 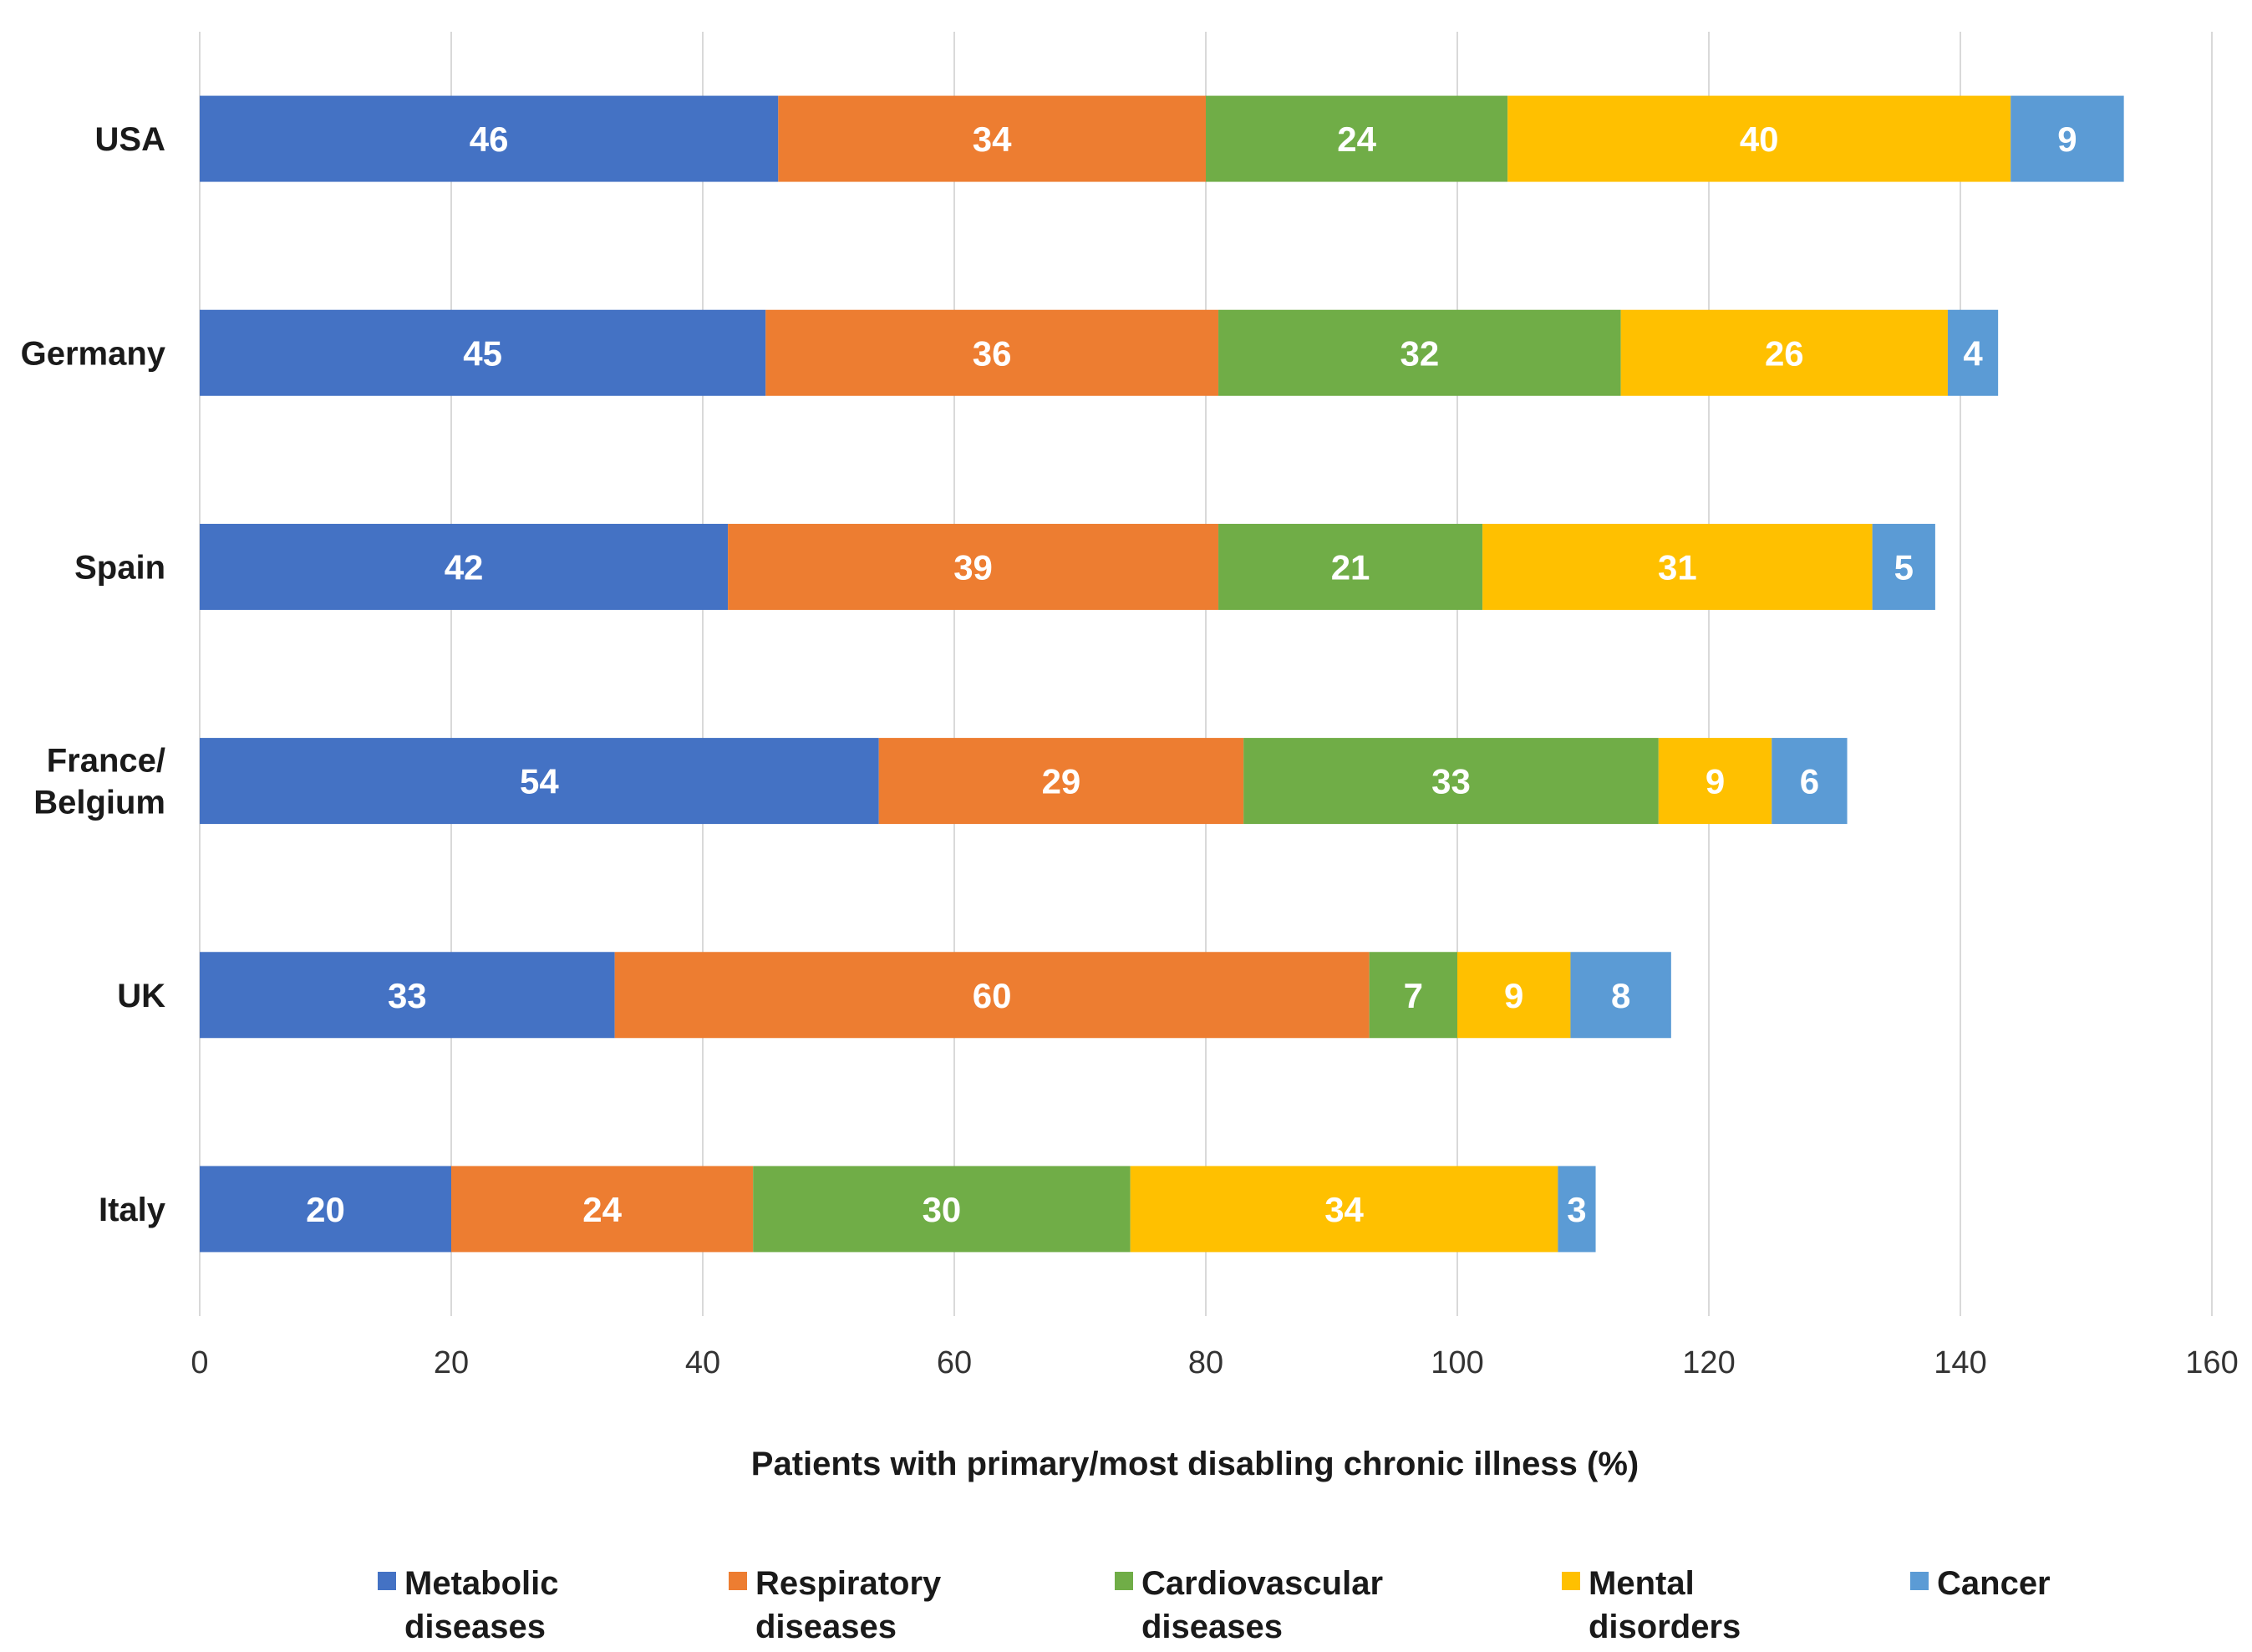 I want to click on data-label: 21, so click(x=1350, y=567).